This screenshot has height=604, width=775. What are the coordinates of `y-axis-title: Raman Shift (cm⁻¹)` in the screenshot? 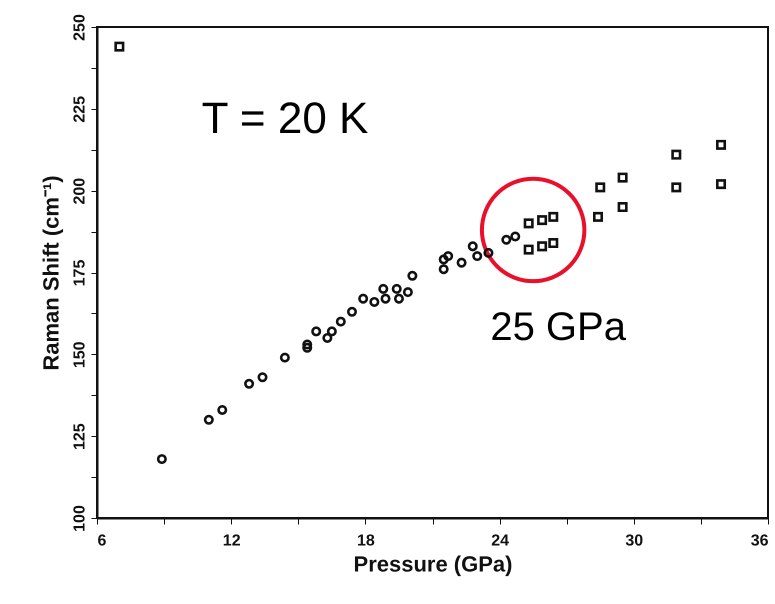 It's located at (51, 273).